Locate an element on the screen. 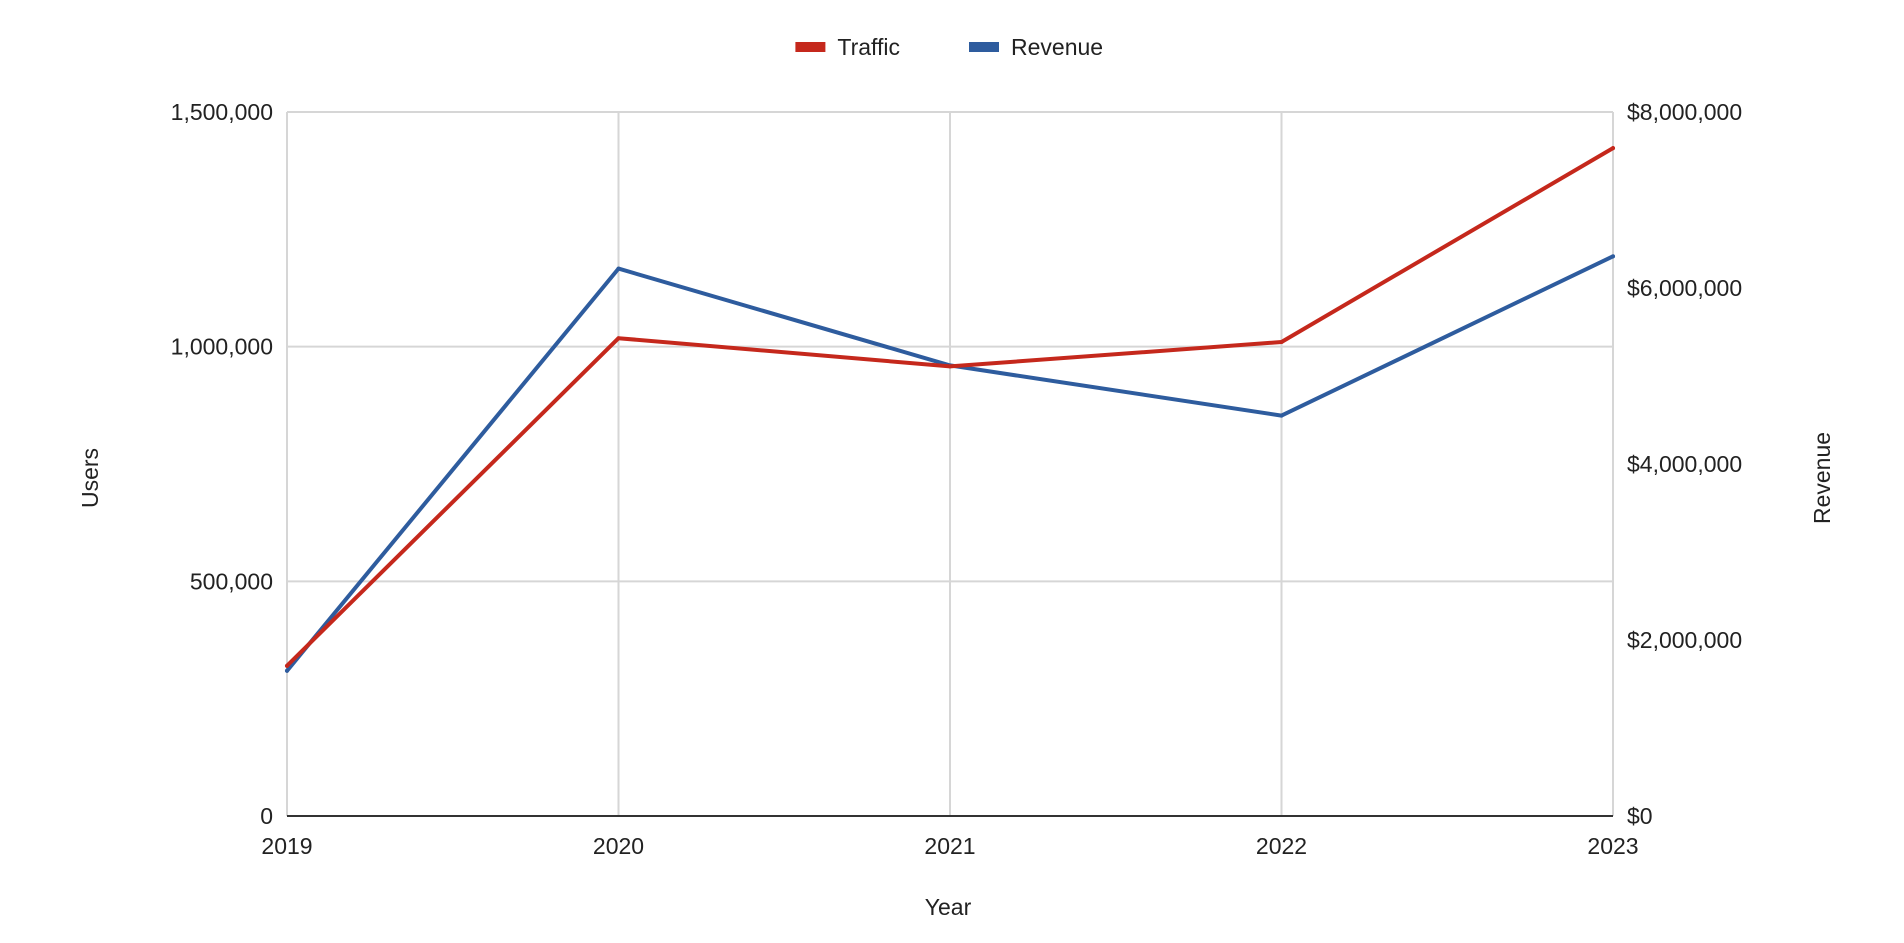 The height and width of the screenshot is (943, 1904). legend-swatch-revenue is located at coordinates (984, 47).